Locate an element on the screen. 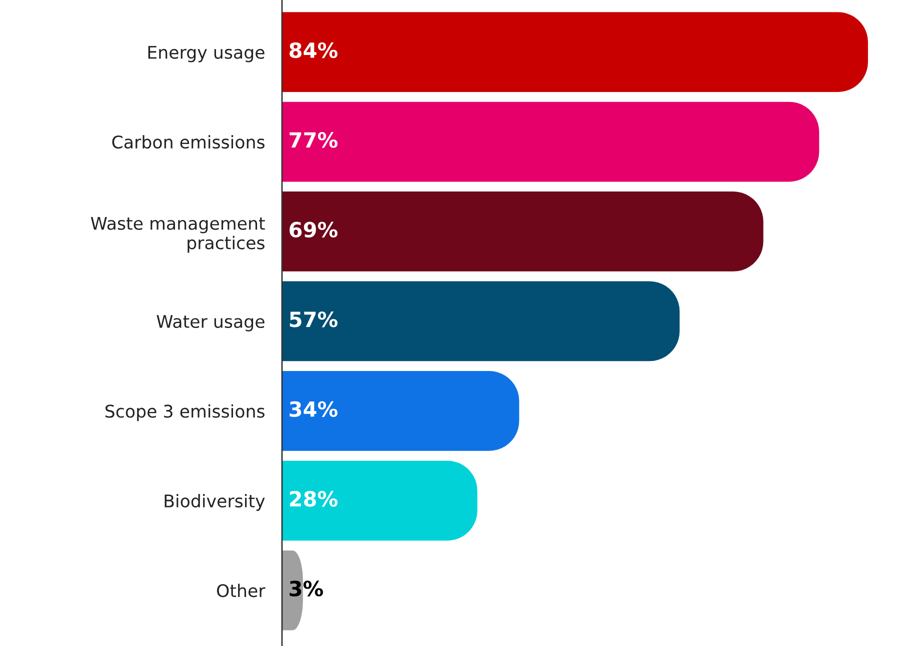 This screenshot has width=909, height=646. y-tick-label: Waste management practices is located at coordinates (177, 235).